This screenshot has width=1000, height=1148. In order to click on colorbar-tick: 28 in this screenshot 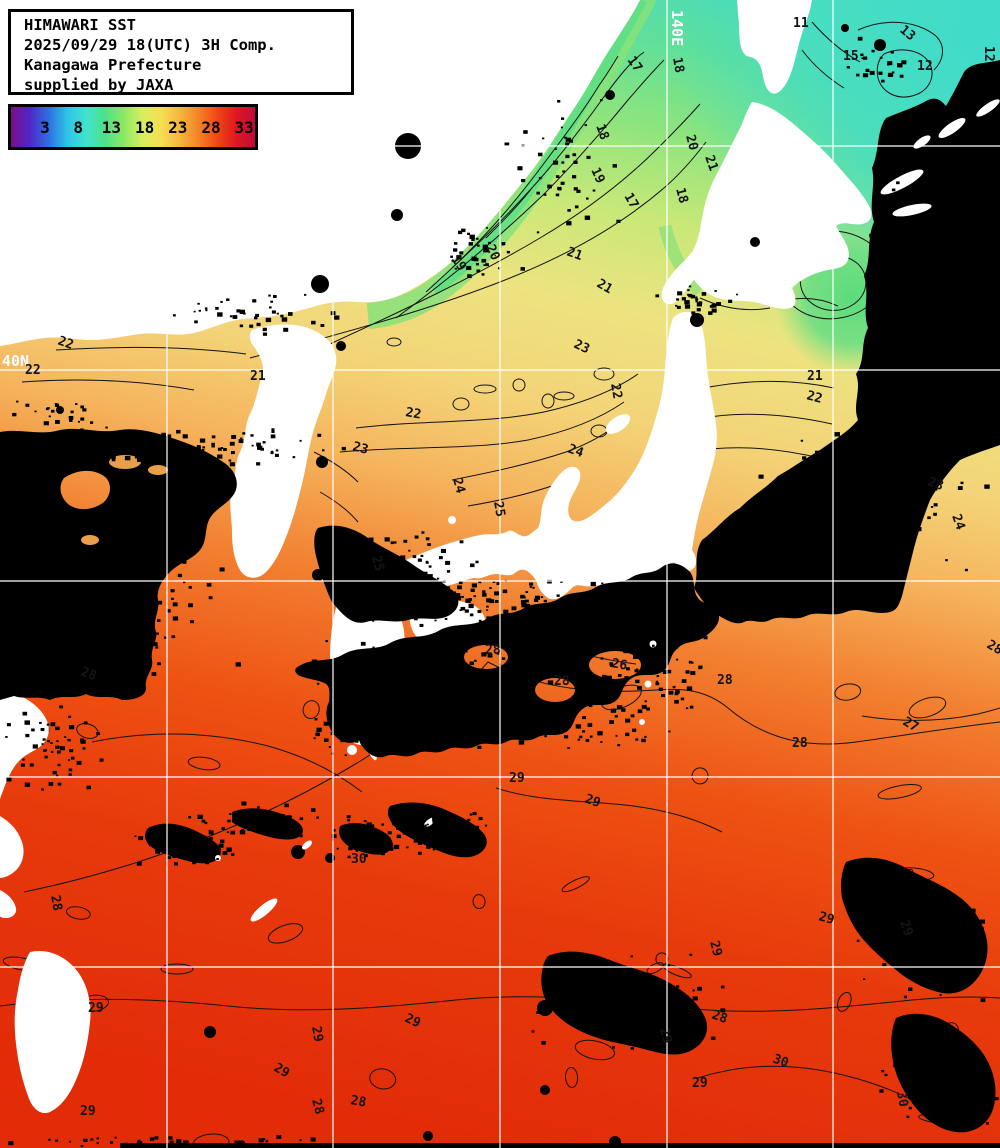, I will do `click(211, 127)`.